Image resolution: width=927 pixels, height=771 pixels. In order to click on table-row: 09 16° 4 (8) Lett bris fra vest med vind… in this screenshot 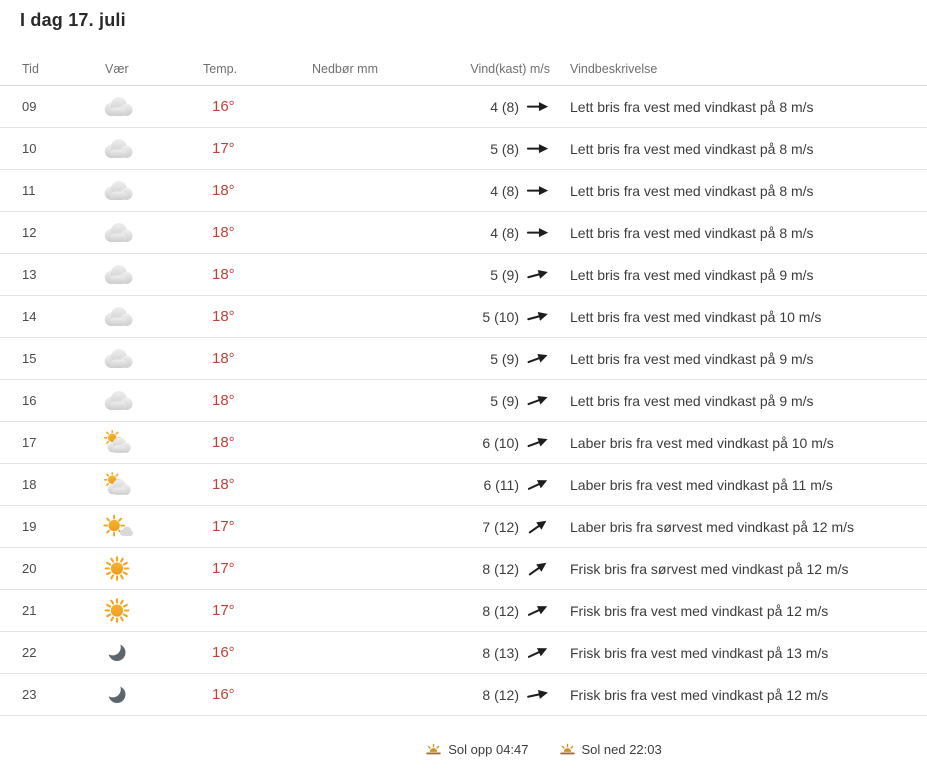, I will do `click(463, 107)`.